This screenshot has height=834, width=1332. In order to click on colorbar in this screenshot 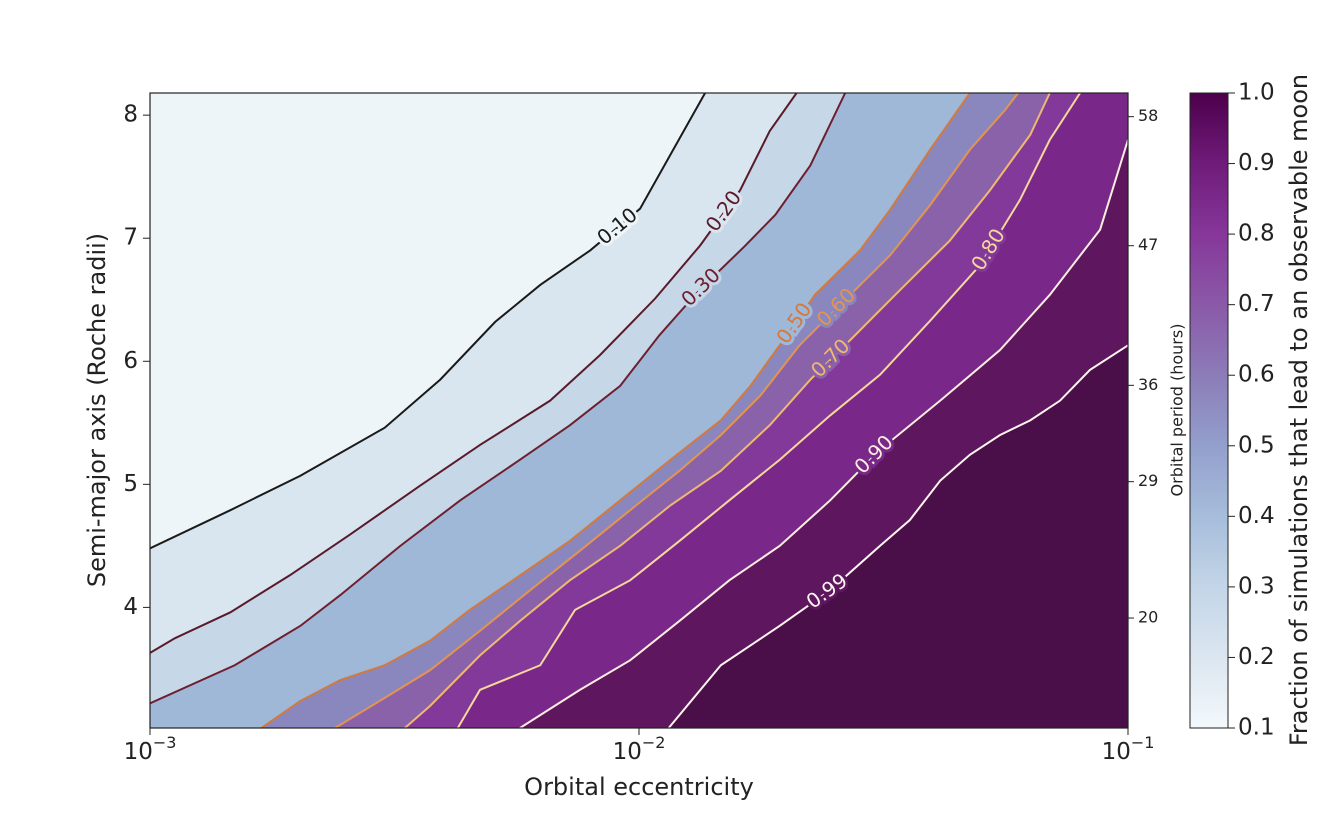, I will do `click(1209, 410)`.